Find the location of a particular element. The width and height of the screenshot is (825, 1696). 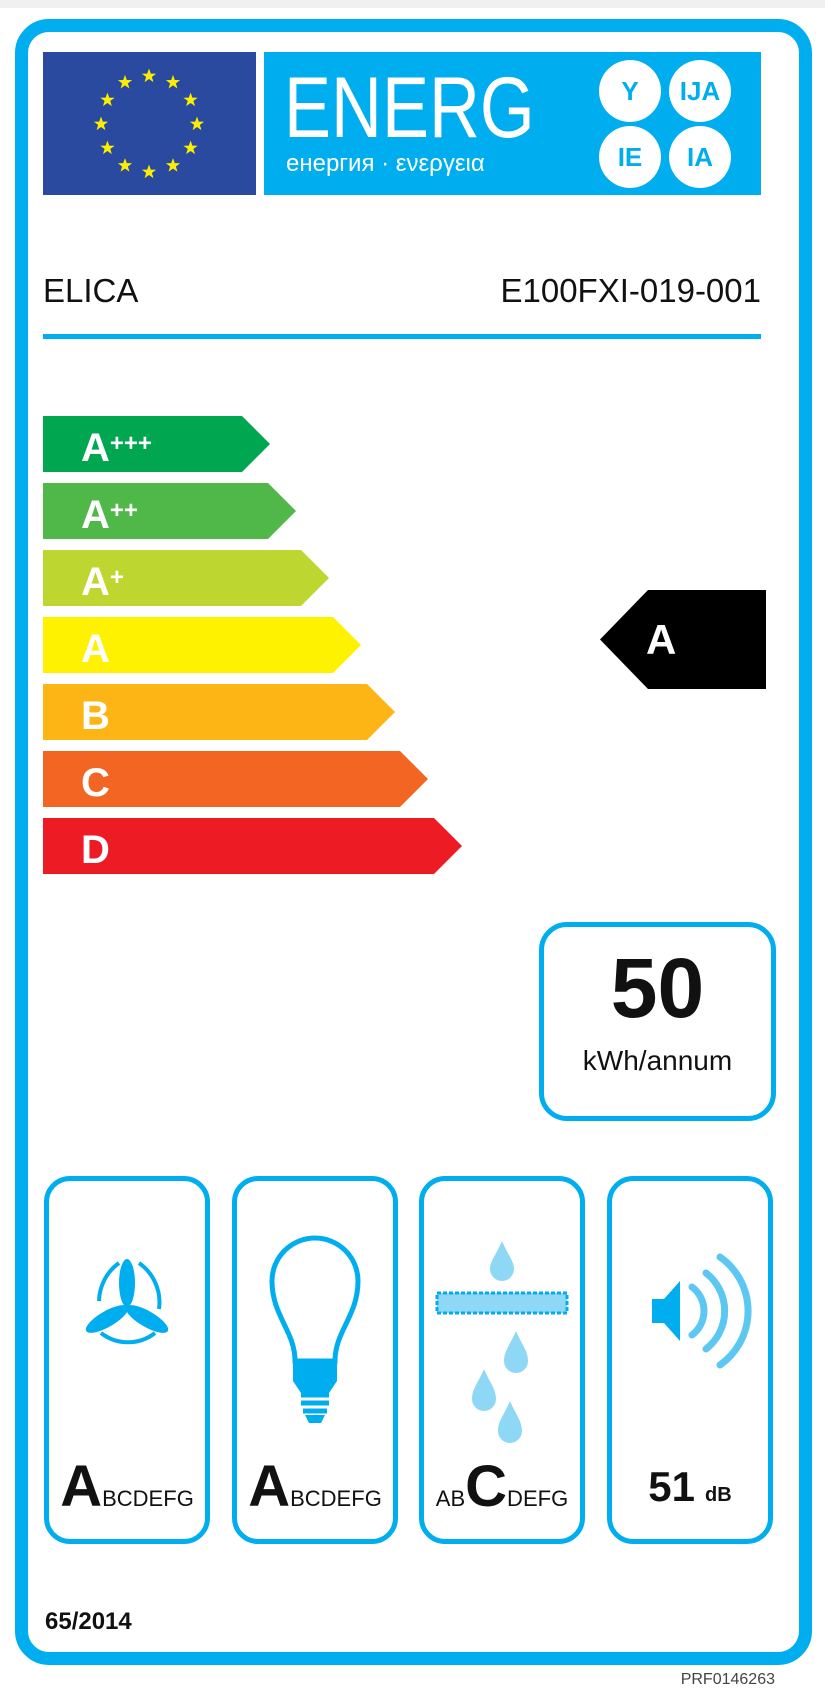

noise-unit: dB is located at coordinates (718, 1495).